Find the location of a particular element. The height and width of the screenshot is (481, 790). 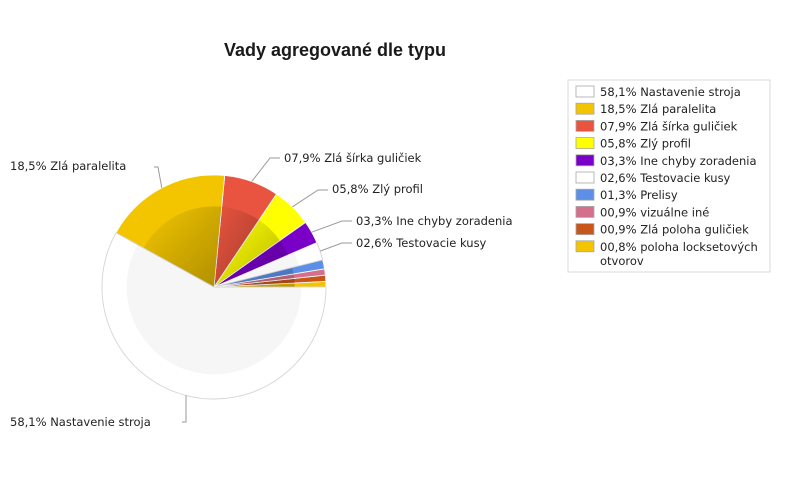

chart-title: Vady agregované dle typu is located at coordinates (335, 50).